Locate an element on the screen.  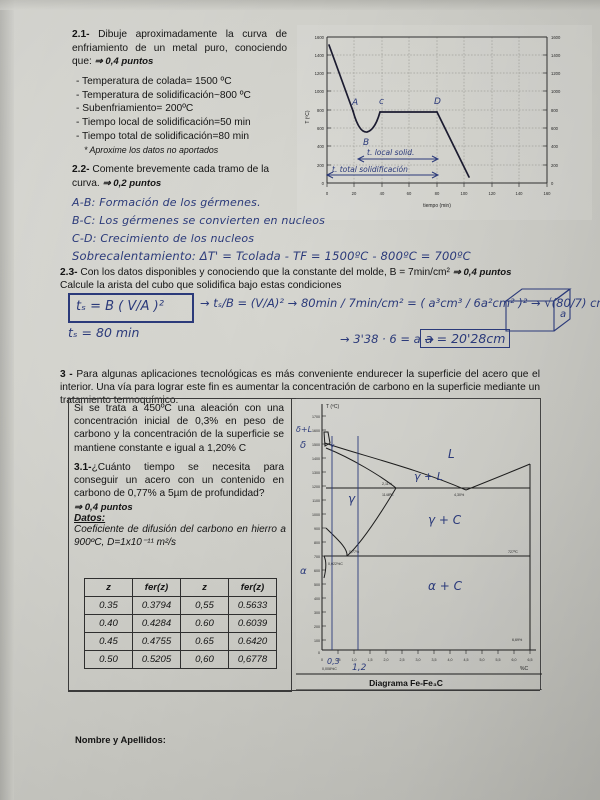
content-frame-bottom is located at coordinates (304, 690).